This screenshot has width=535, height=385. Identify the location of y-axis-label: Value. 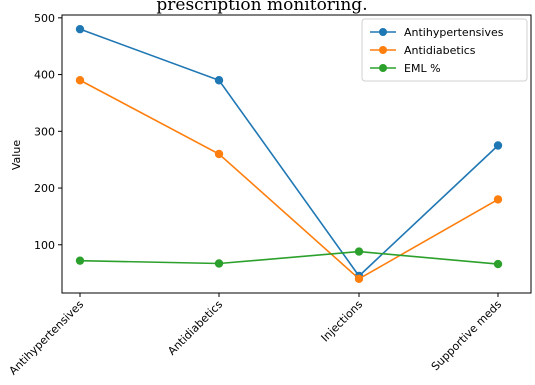
(16, 155).